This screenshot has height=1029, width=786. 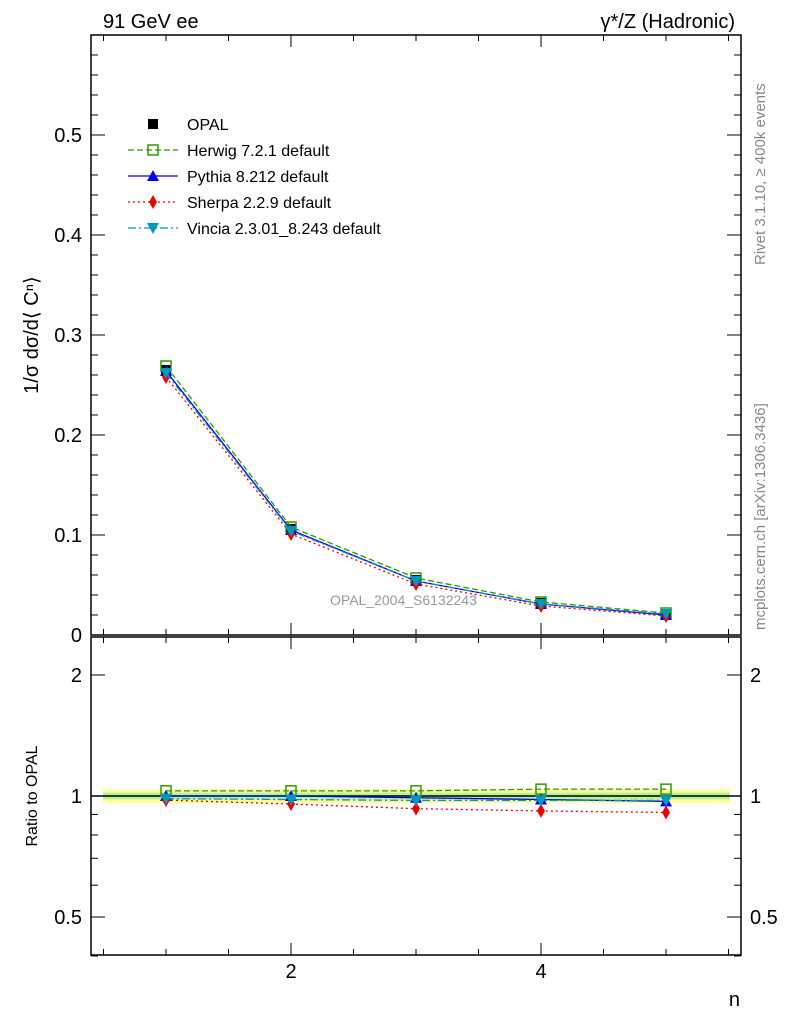 I want to click on legend-label: Herwig 7.2.1 default, so click(x=258, y=151).